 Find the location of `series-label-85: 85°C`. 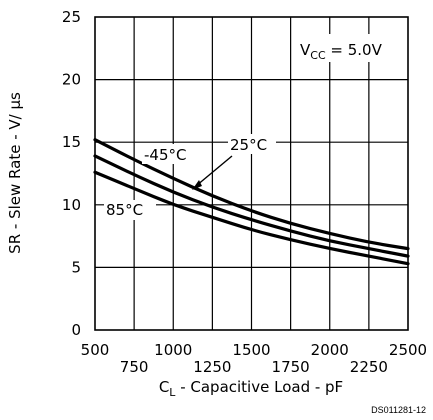

series-label-85: 85°C is located at coordinates (124, 210).